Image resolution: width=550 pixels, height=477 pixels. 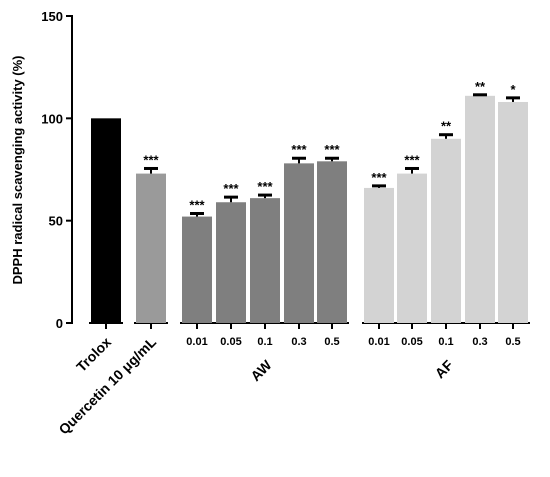 What do you see at coordinates (52, 118) in the screenshot?
I see `y-tick-label: 100` at bounding box center [52, 118].